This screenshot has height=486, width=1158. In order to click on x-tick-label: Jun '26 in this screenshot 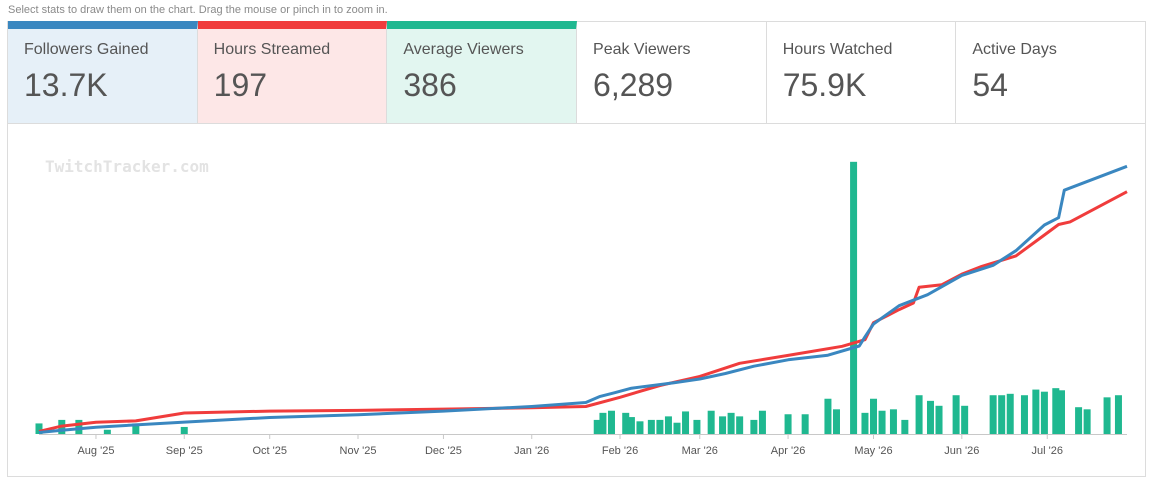, I will do `click(961, 451)`.